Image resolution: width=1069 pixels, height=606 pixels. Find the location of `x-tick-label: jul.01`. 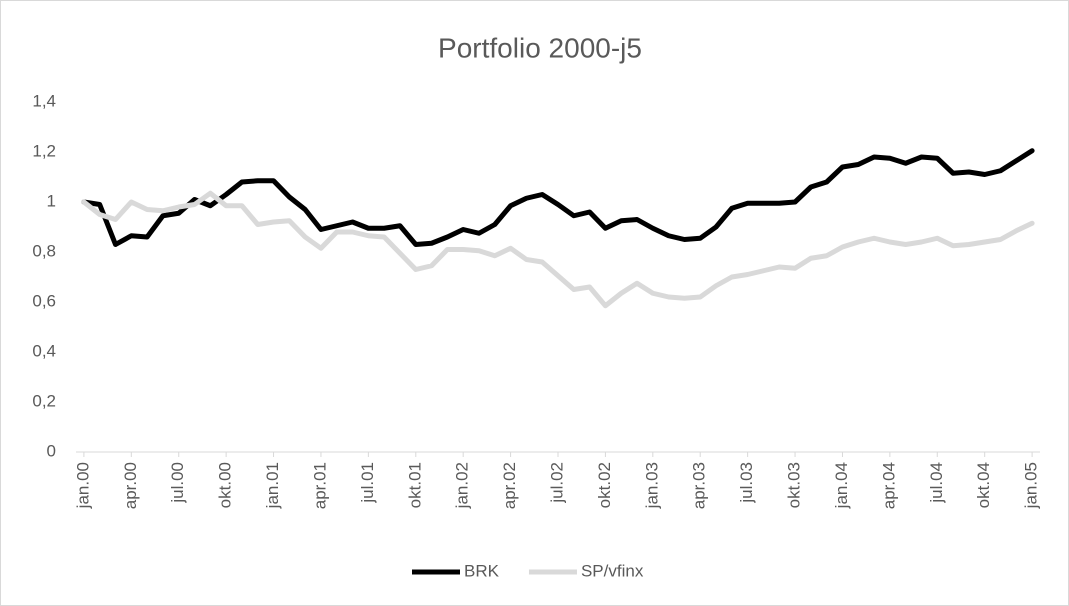

x-tick-label: jul.01 is located at coordinates (367, 483).